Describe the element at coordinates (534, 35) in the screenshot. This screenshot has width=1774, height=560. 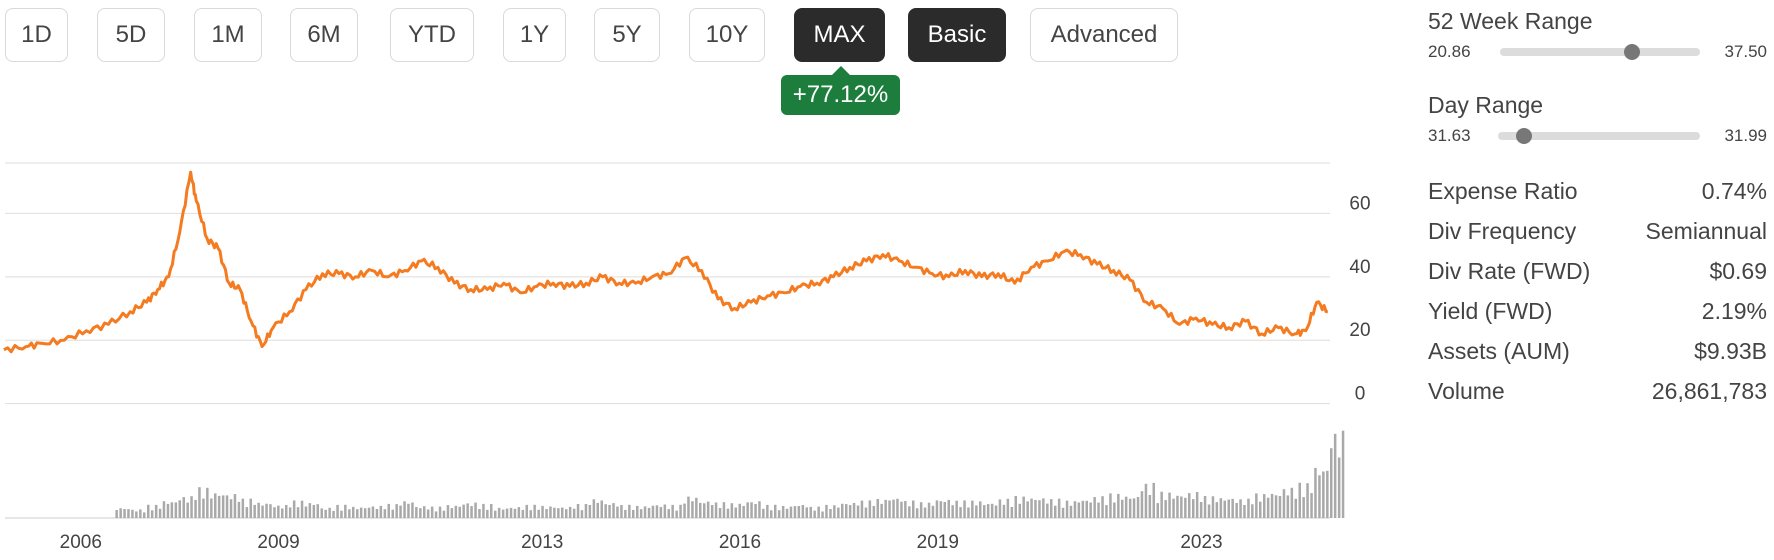
I see `range-button-1y: 1Y` at that location.